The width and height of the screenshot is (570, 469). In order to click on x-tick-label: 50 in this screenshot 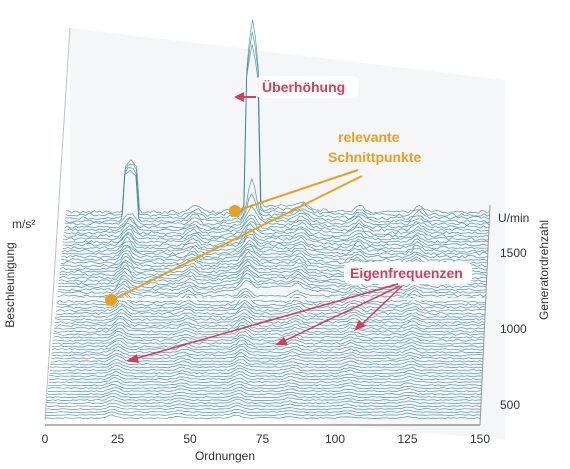, I will do `click(190, 439)`.